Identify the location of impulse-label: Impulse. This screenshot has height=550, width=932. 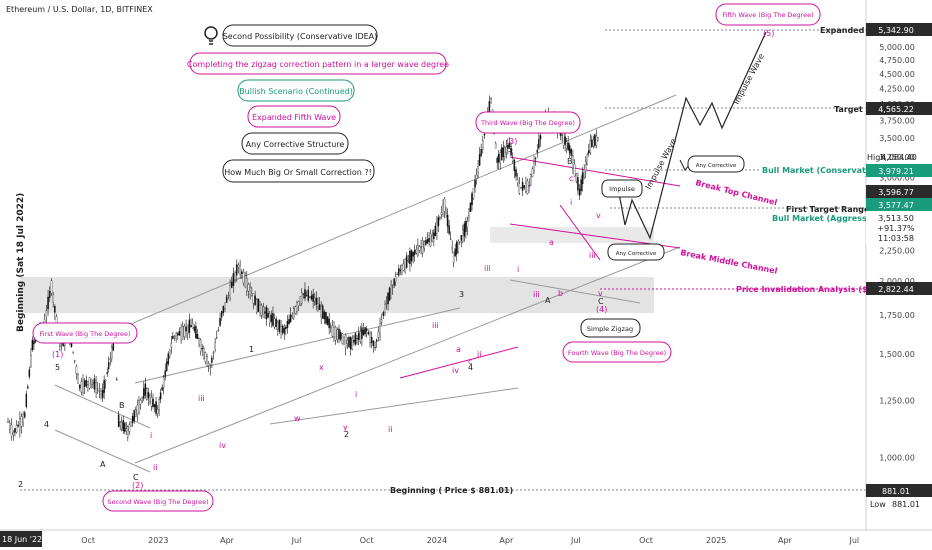
(622, 189).